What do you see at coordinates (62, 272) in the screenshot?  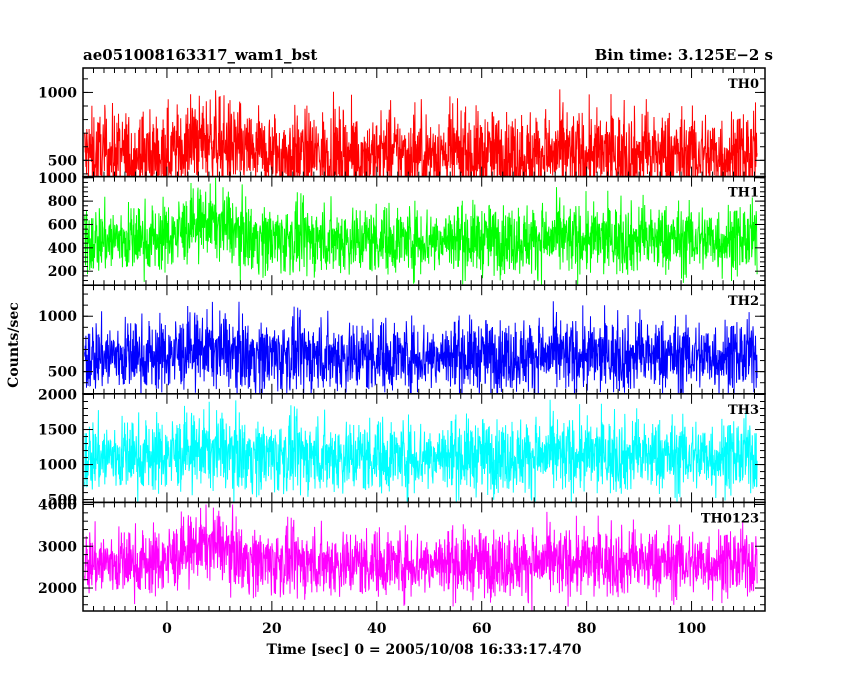 I see `y-tick-label: 200` at bounding box center [62, 272].